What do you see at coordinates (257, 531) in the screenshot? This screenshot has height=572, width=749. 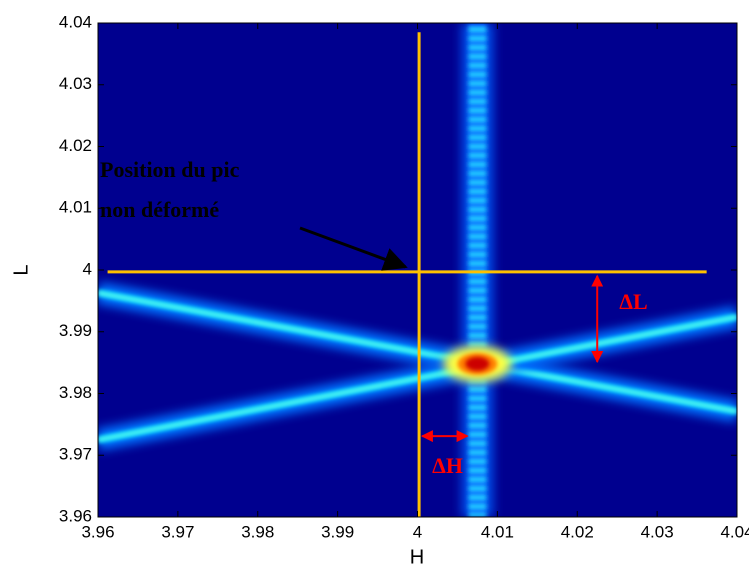 I see `x-tick-label: 3.98` at bounding box center [257, 531].